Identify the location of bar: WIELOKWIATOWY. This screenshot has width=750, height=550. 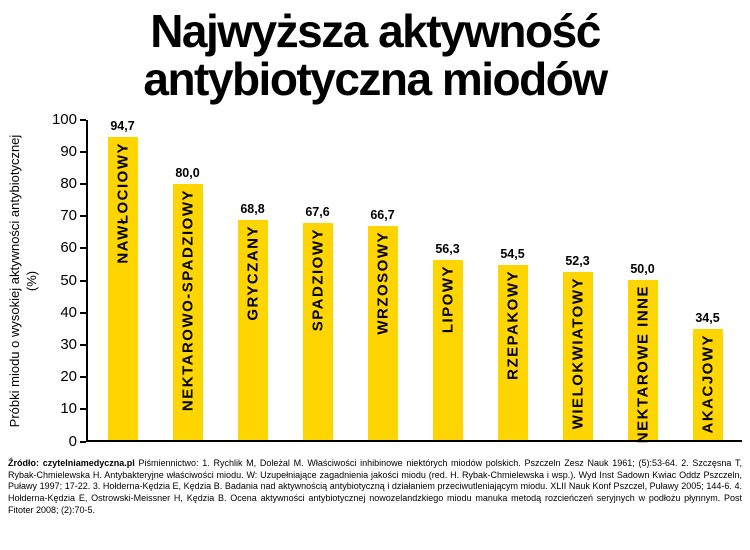
(577, 356).